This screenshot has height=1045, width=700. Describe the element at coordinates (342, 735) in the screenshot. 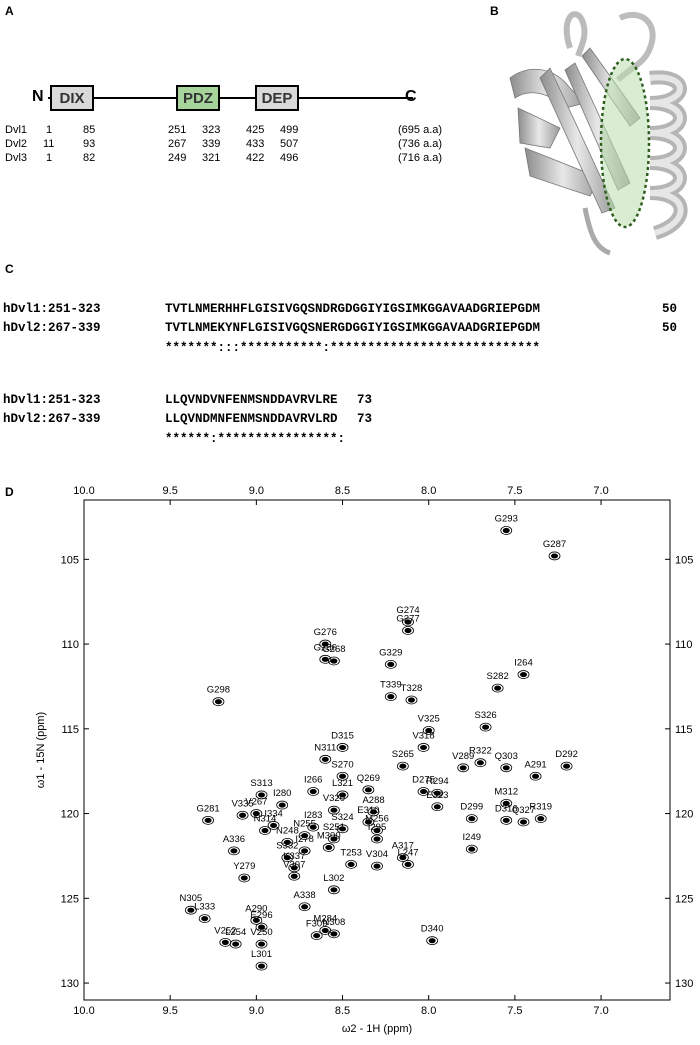

I see `peak-label: D315` at that location.